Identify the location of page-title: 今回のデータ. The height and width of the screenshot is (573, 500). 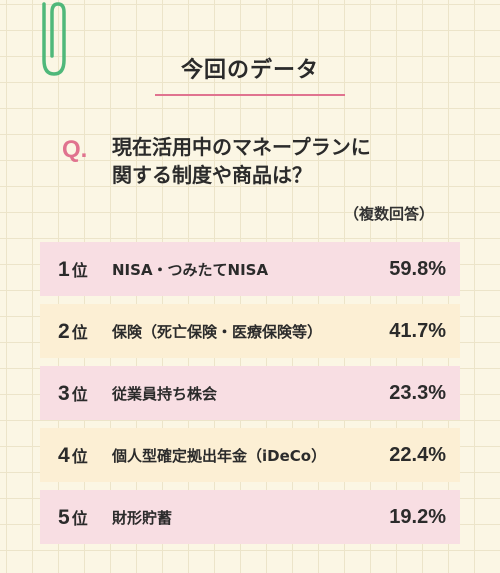
(249, 74).